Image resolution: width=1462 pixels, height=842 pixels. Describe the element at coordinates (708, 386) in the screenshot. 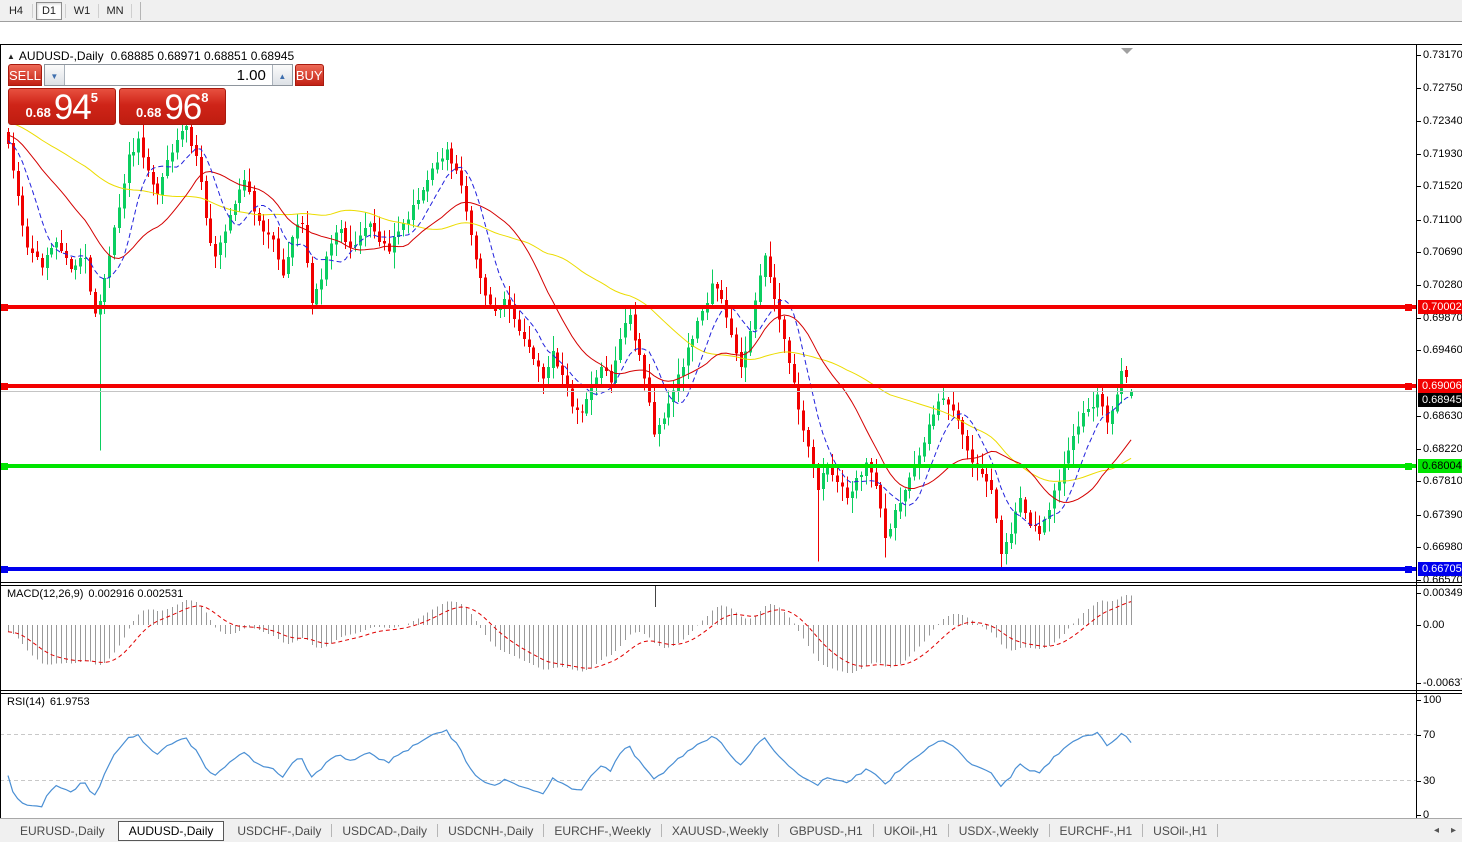

I see `hline-0.69006` at that location.